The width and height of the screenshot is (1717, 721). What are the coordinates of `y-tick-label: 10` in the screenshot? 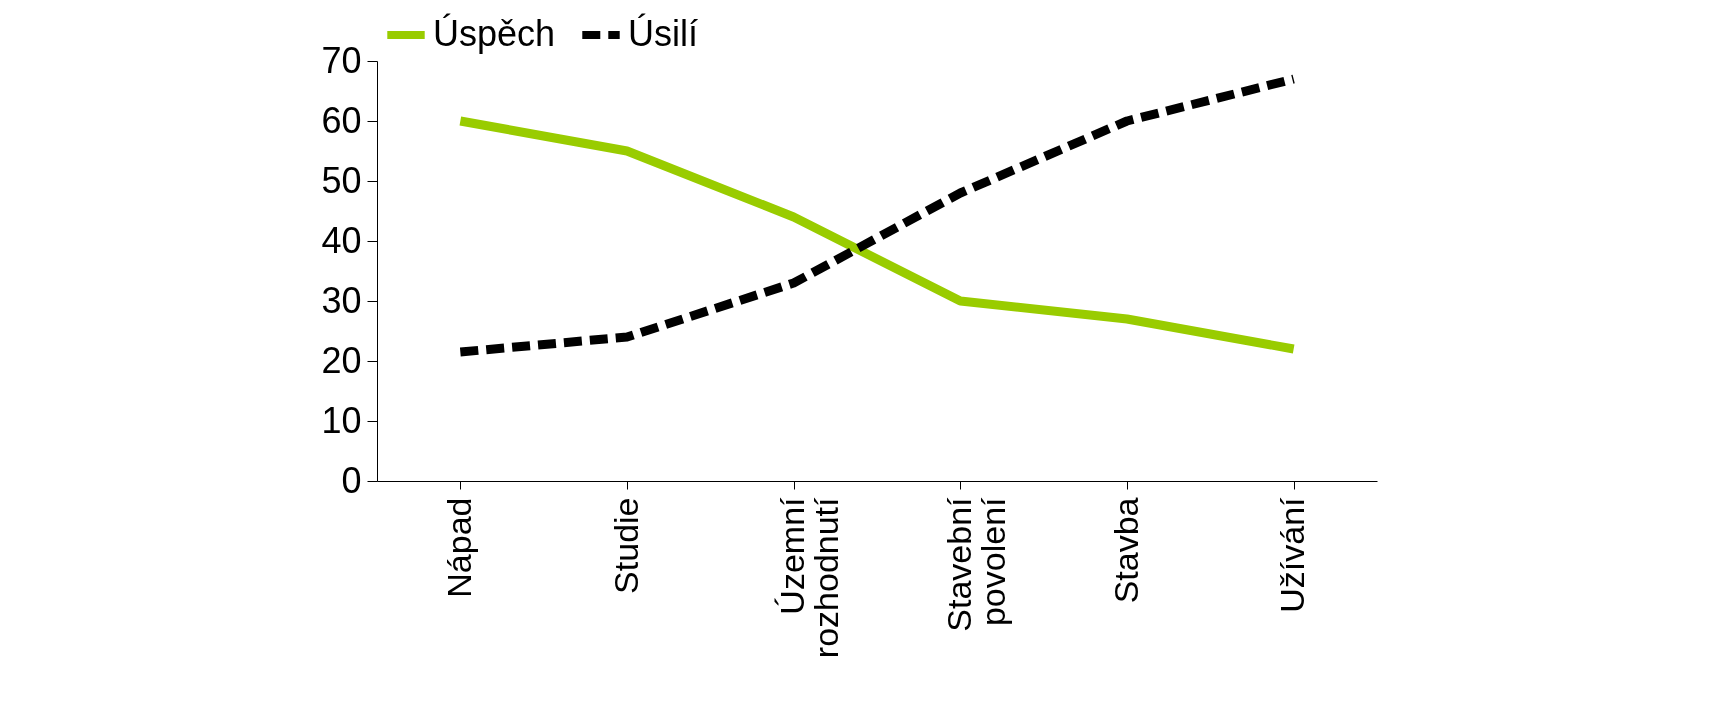 It's located at (341, 420).